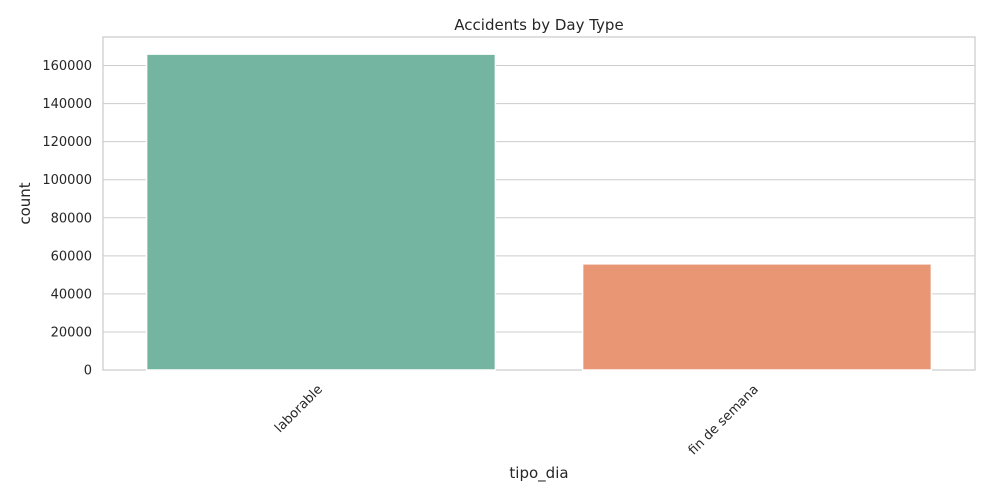 This screenshot has width=1000, height=500. Describe the element at coordinates (71, 218) in the screenshot. I see `y-tick-label: 80000` at that location.